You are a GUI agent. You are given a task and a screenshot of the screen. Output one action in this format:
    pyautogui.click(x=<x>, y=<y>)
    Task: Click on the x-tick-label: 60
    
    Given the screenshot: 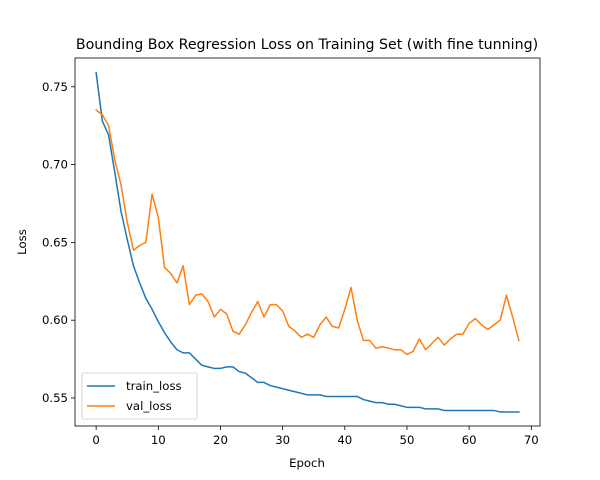 What is the action you would take?
    pyautogui.click(x=469, y=440)
    